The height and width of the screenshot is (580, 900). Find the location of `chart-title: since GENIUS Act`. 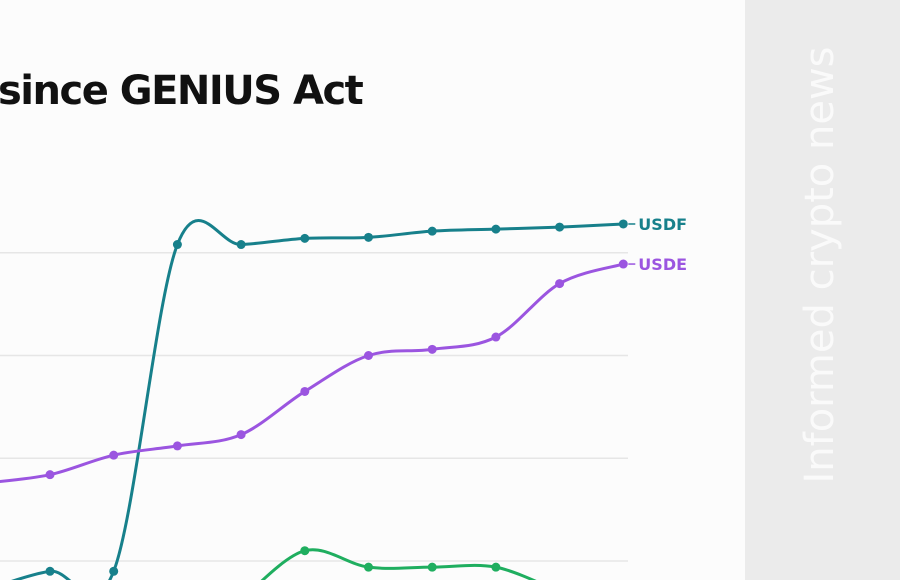

chart-title: since GENIUS Act is located at coordinates (182, 91).